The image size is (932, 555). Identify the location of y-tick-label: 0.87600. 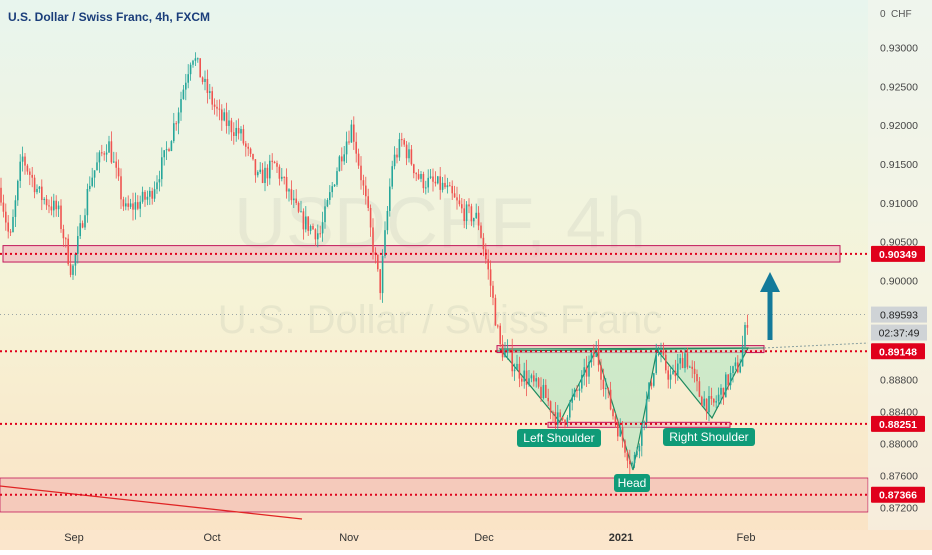
(899, 477).